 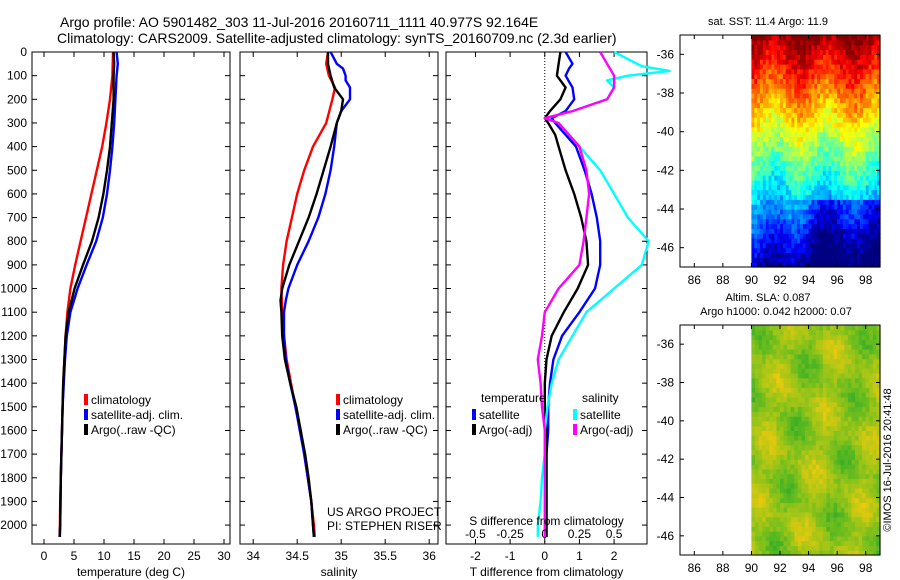 What do you see at coordinates (579, 556) in the screenshot?
I see `x-tick-label-1: 1` at bounding box center [579, 556].